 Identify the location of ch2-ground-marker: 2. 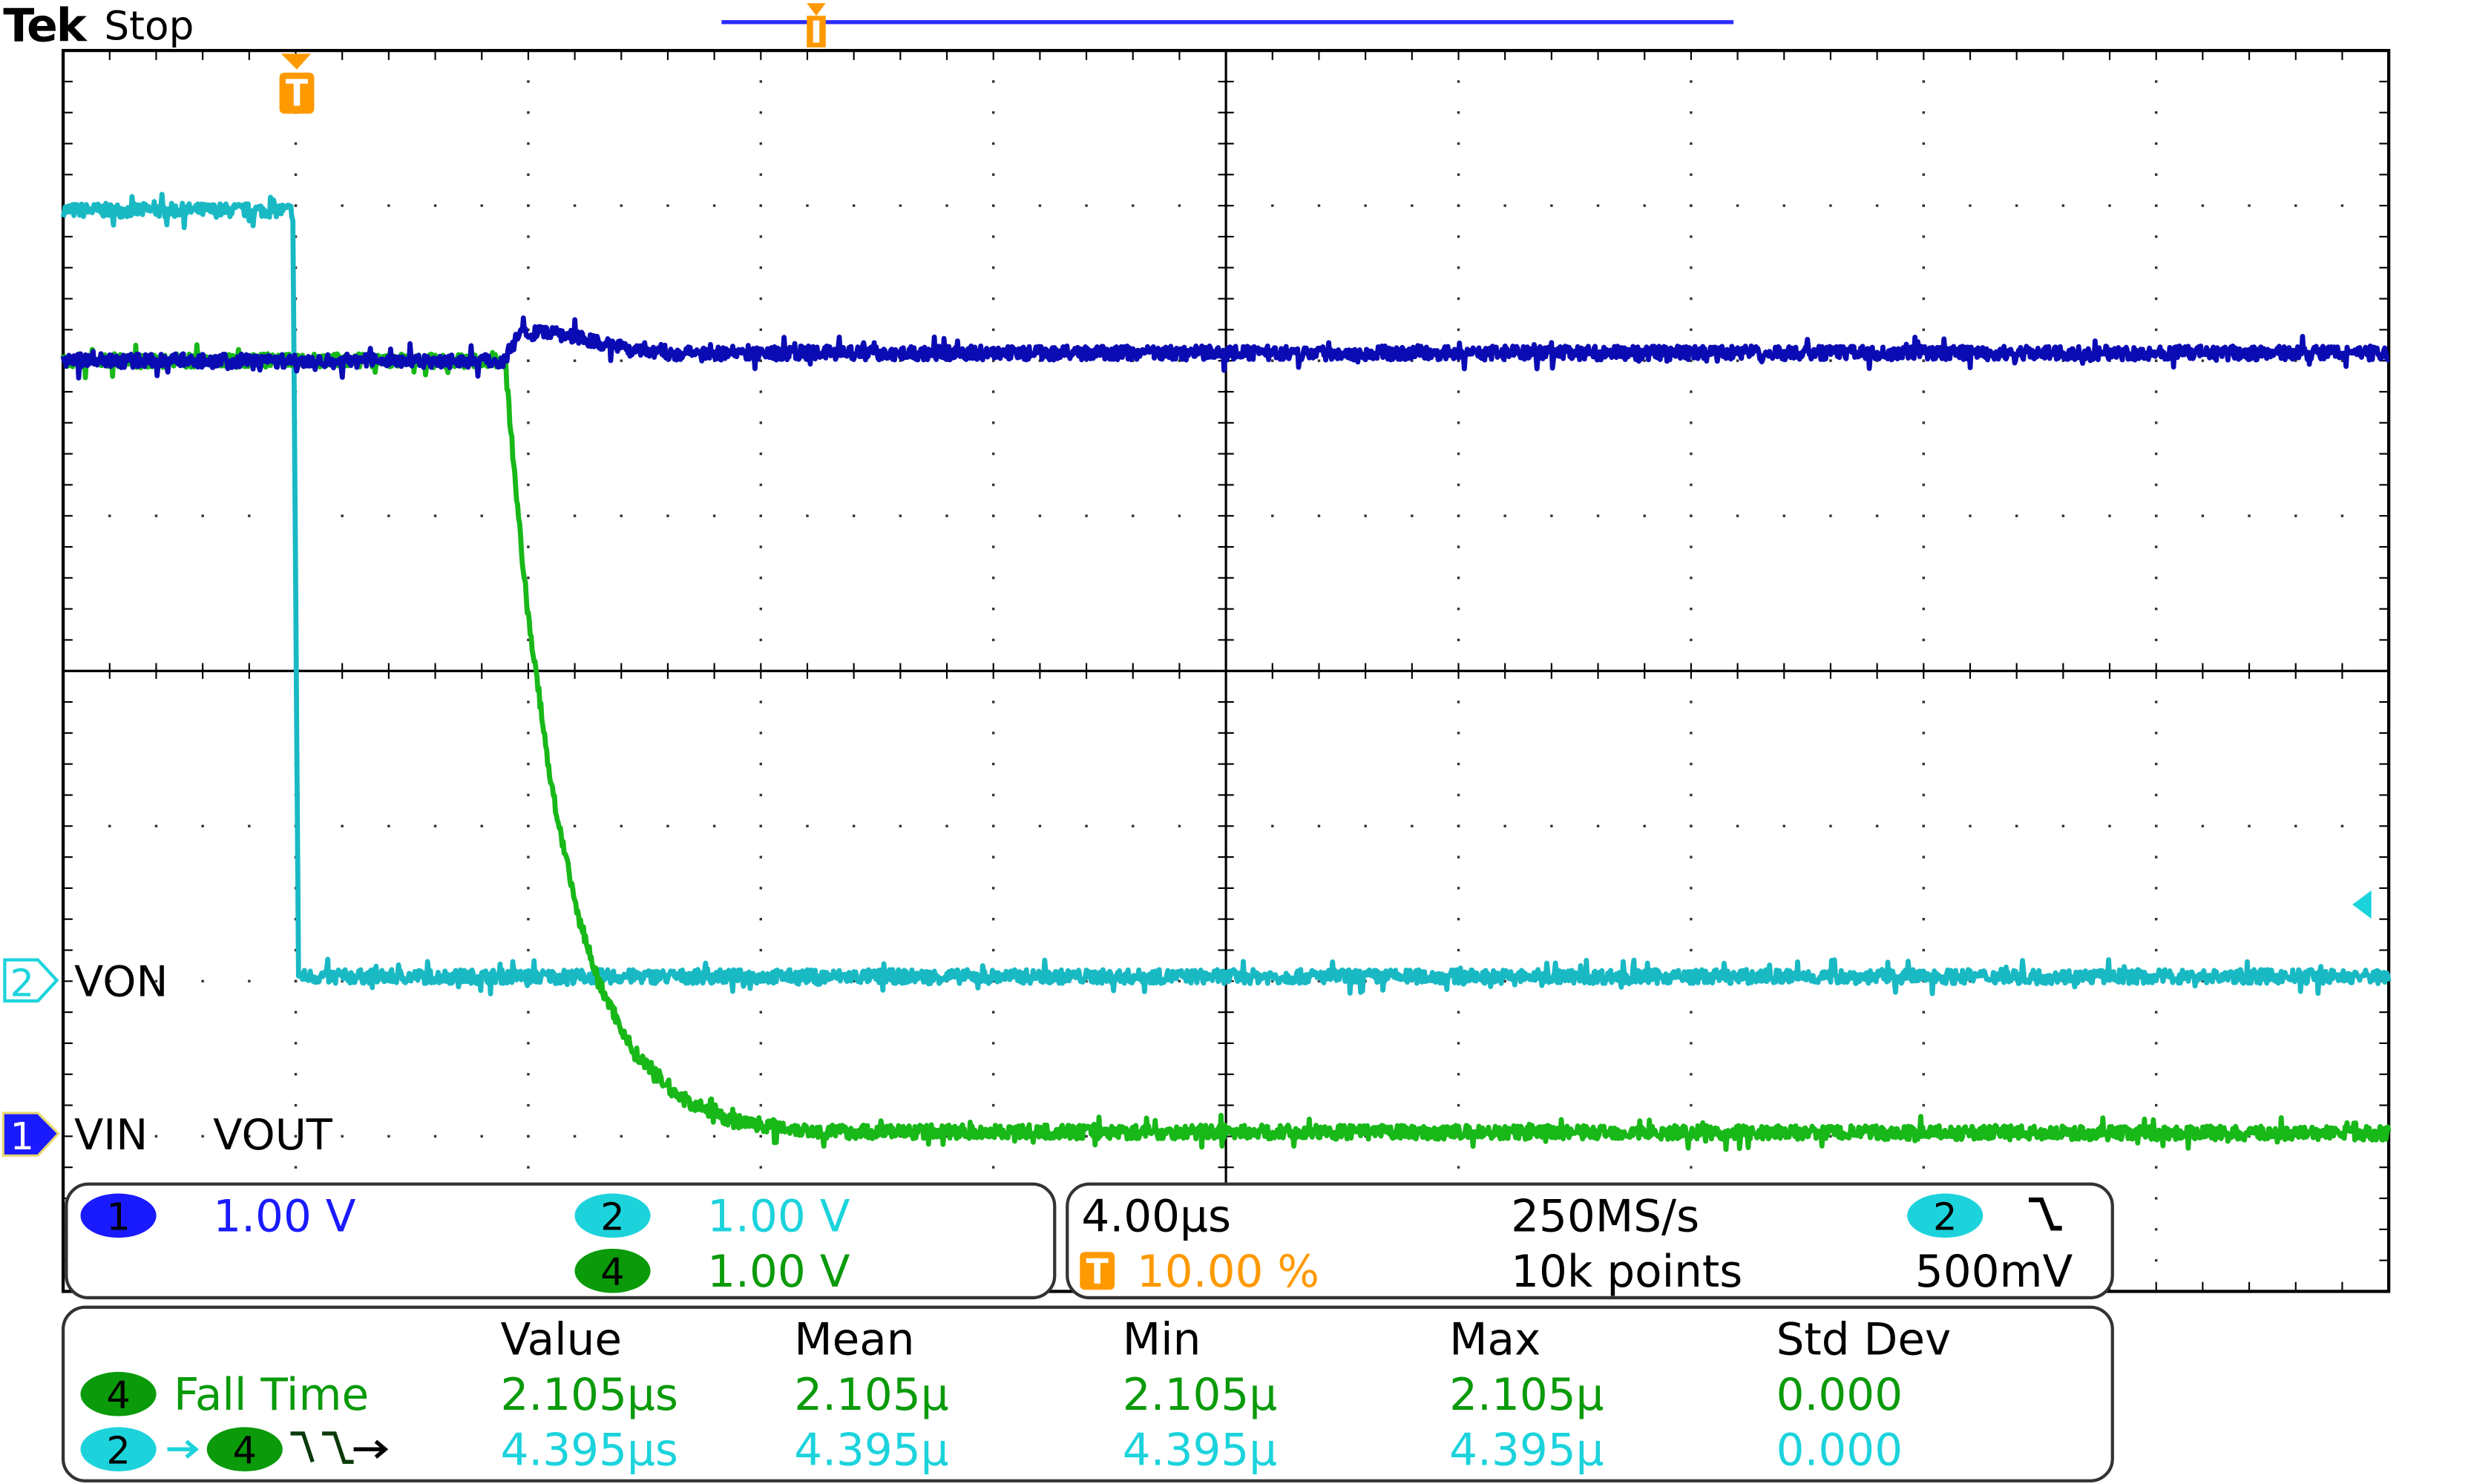
(31, 982).